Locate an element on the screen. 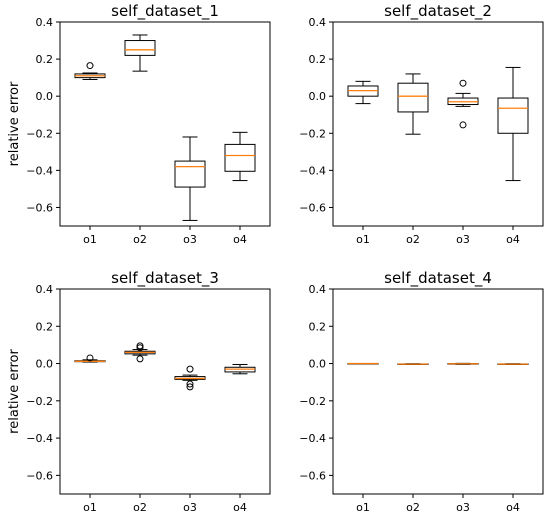 This screenshot has height=515, width=550. subplot-title: self_dataset_2 is located at coordinates (438, 11).